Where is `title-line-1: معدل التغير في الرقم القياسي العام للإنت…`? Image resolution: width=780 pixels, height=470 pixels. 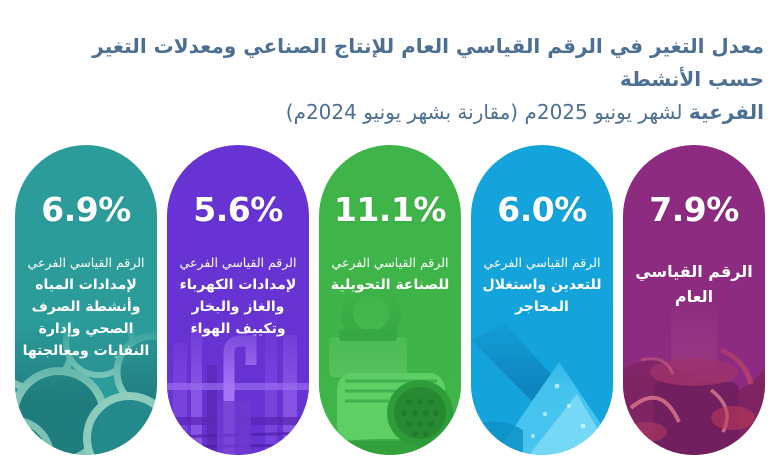 title-line-1: معدل التغير في الرقم القياسي العام للإنت… is located at coordinates (428, 62).